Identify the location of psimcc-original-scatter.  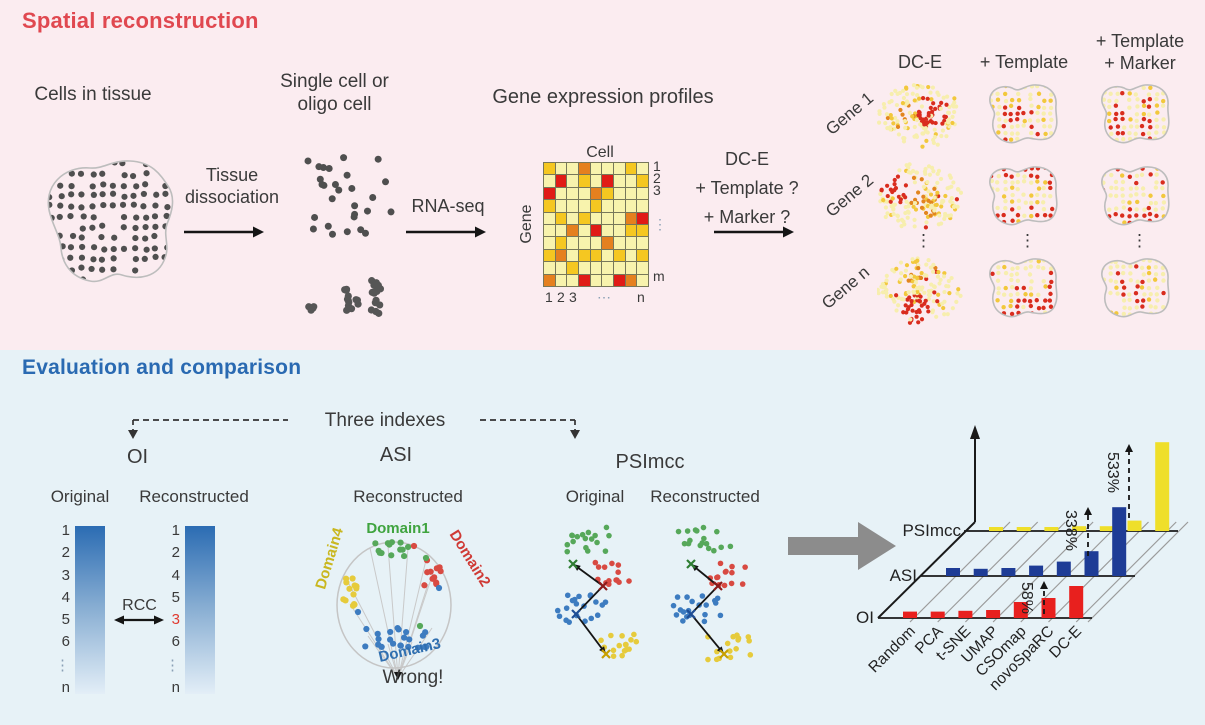
(597, 591).